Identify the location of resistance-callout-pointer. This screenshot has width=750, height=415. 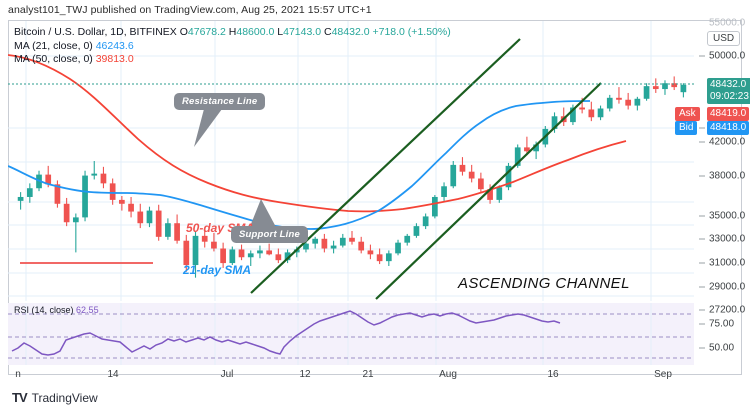
(208, 128).